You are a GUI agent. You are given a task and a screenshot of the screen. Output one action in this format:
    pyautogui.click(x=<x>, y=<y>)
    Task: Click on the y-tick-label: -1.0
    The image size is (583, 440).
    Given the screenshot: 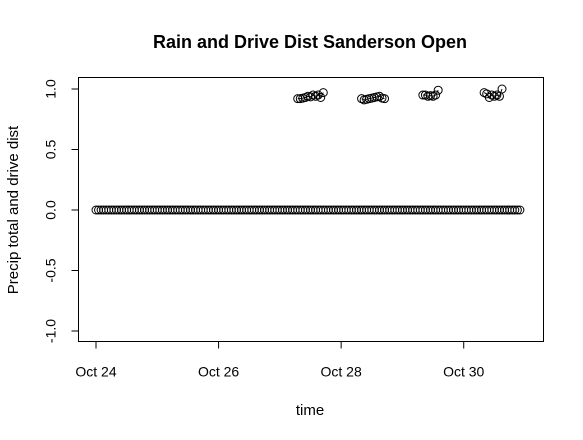 What is the action you would take?
    pyautogui.click(x=51, y=331)
    